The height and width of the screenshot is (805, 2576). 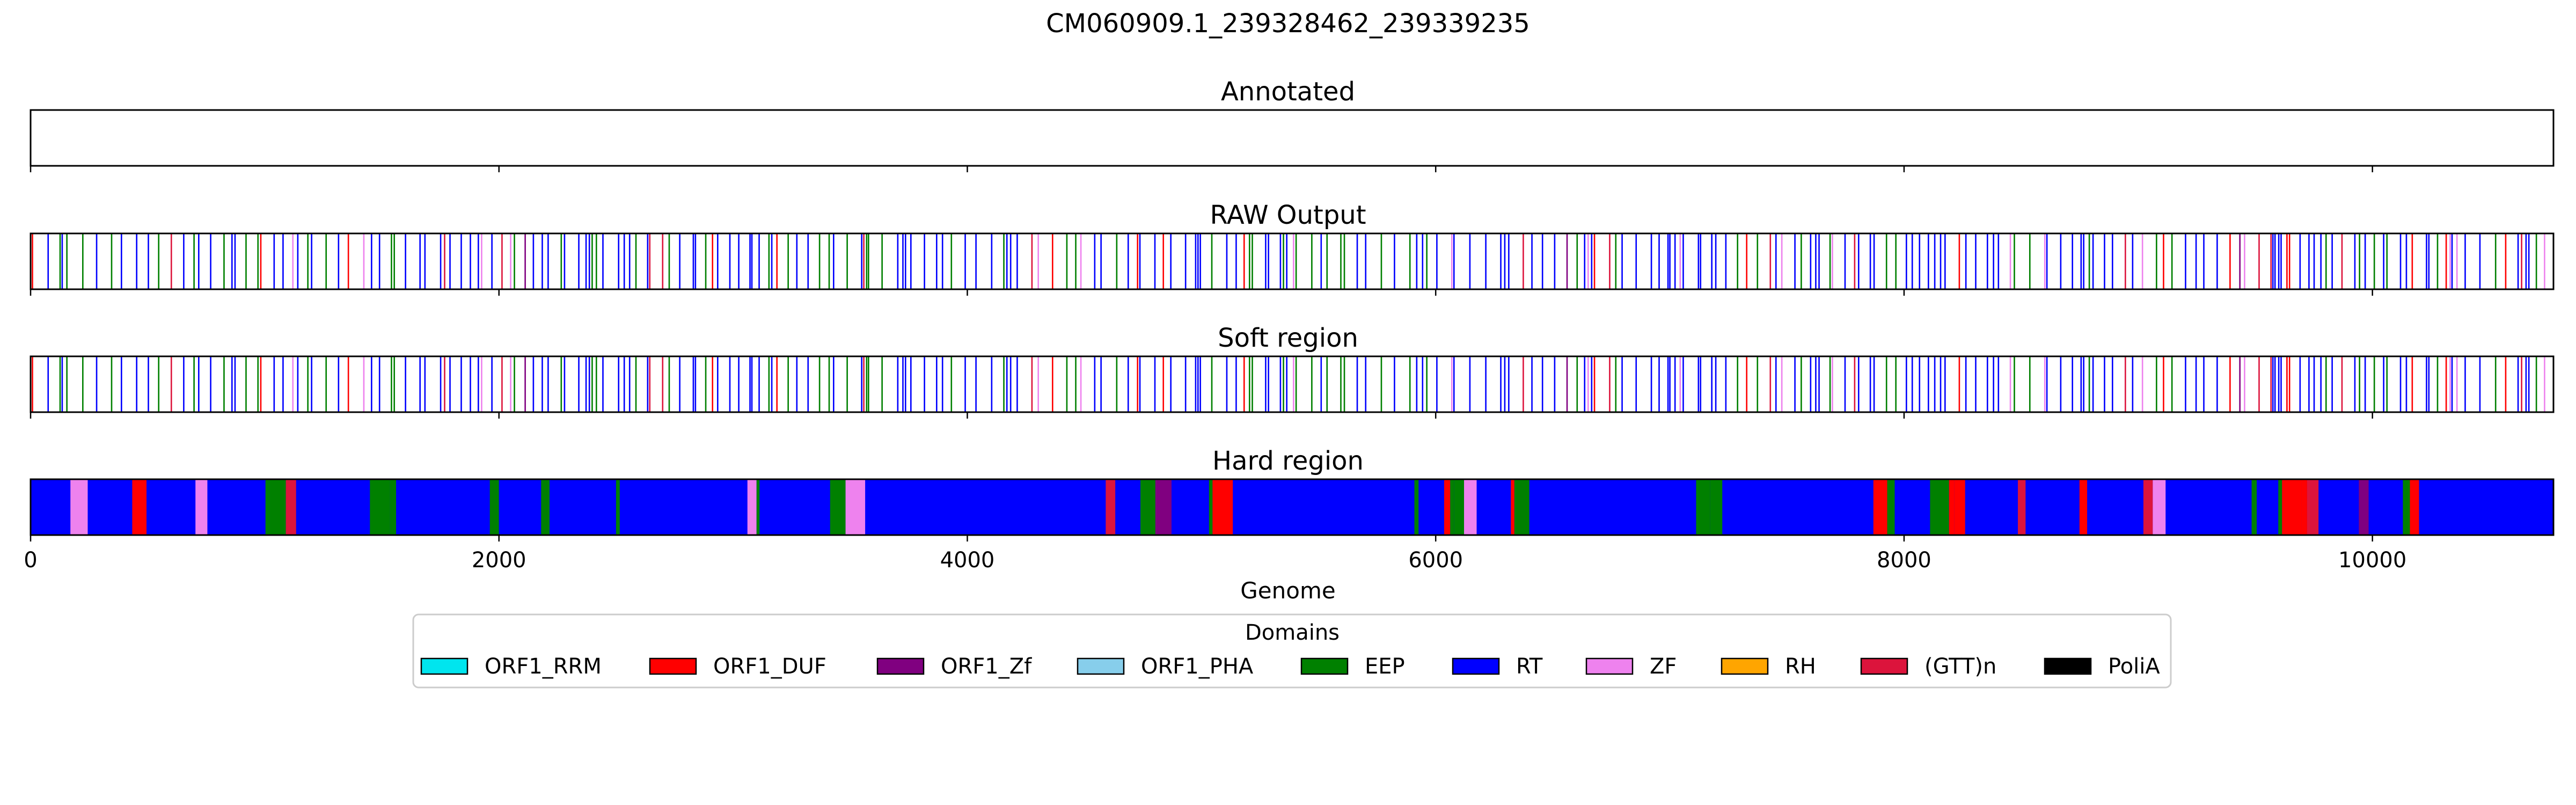 What do you see at coordinates (1288, 338) in the screenshot?
I see `track-title: Soft region` at bounding box center [1288, 338].